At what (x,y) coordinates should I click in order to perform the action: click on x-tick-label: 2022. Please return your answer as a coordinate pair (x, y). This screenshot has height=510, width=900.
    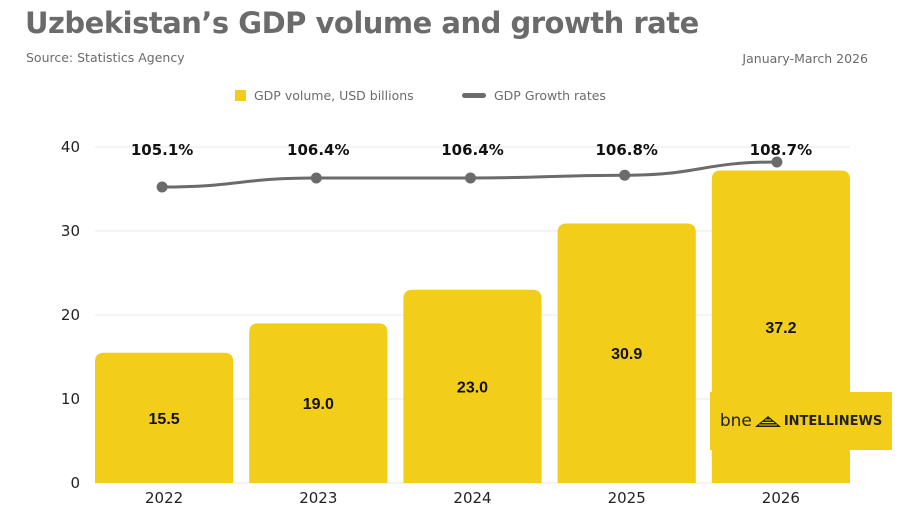
    Looking at the image, I should click on (164, 498).